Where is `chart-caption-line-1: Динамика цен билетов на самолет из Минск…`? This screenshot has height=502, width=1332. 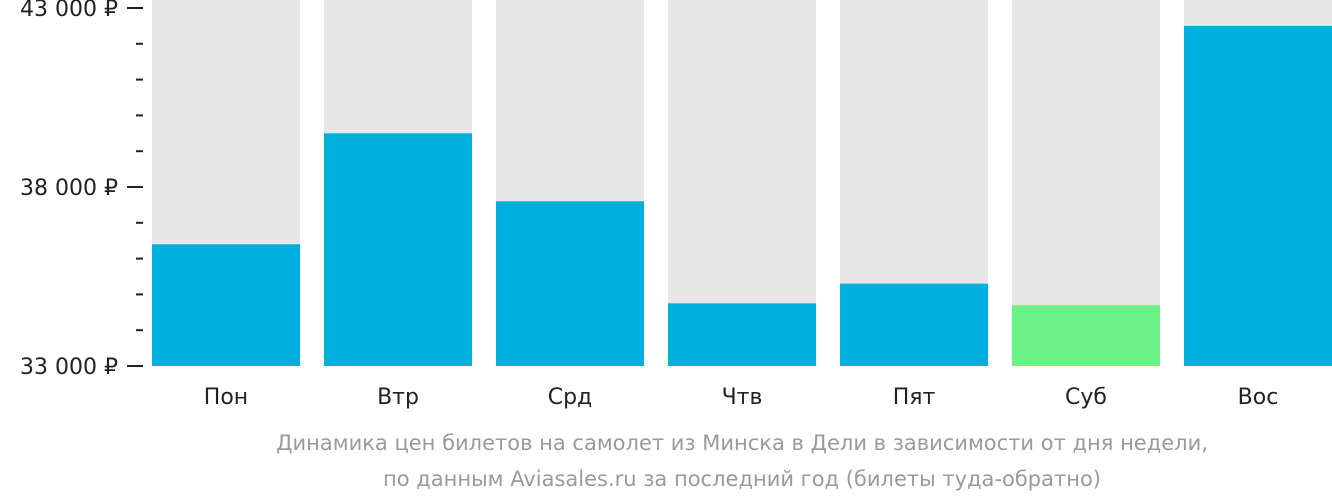 chart-caption-line-1: Динамика цен билетов на самолет из Минск… is located at coordinates (742, 443).